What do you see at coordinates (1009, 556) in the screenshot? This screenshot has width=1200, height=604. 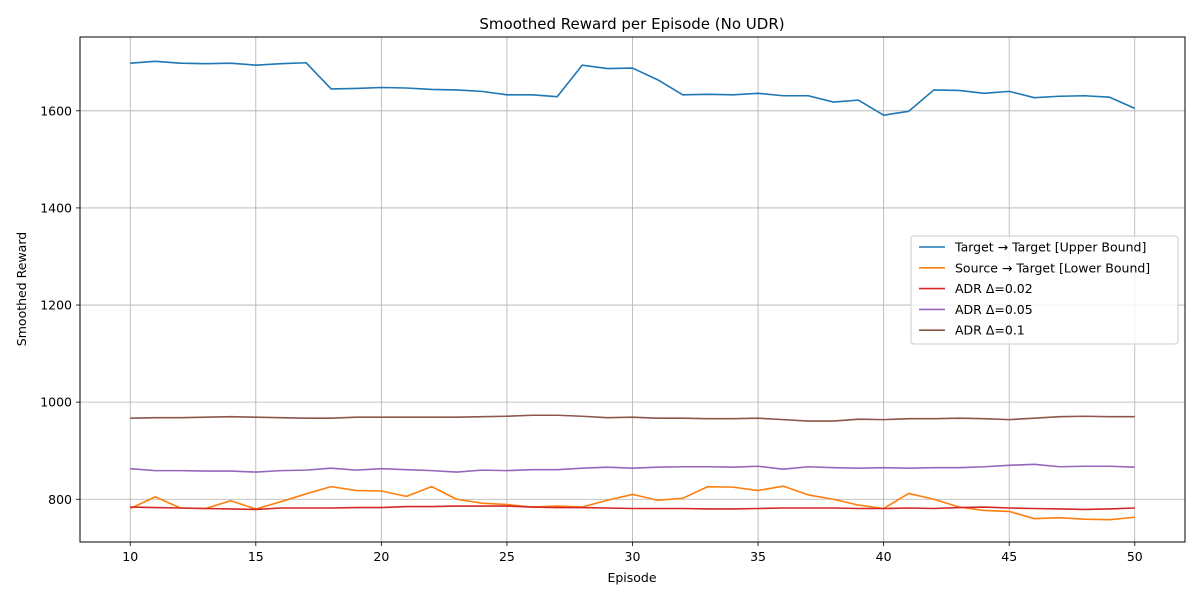 I see `x-tick-label: 45` at bounding box center [1009, 556].